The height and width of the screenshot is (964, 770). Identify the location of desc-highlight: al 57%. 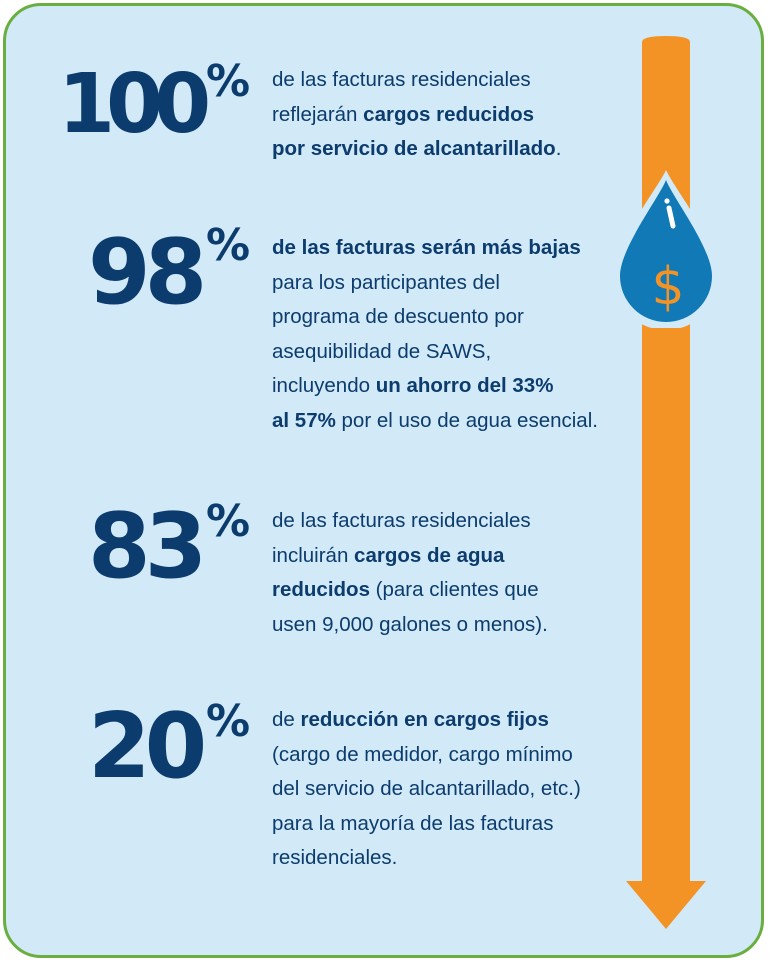
(304, 420).